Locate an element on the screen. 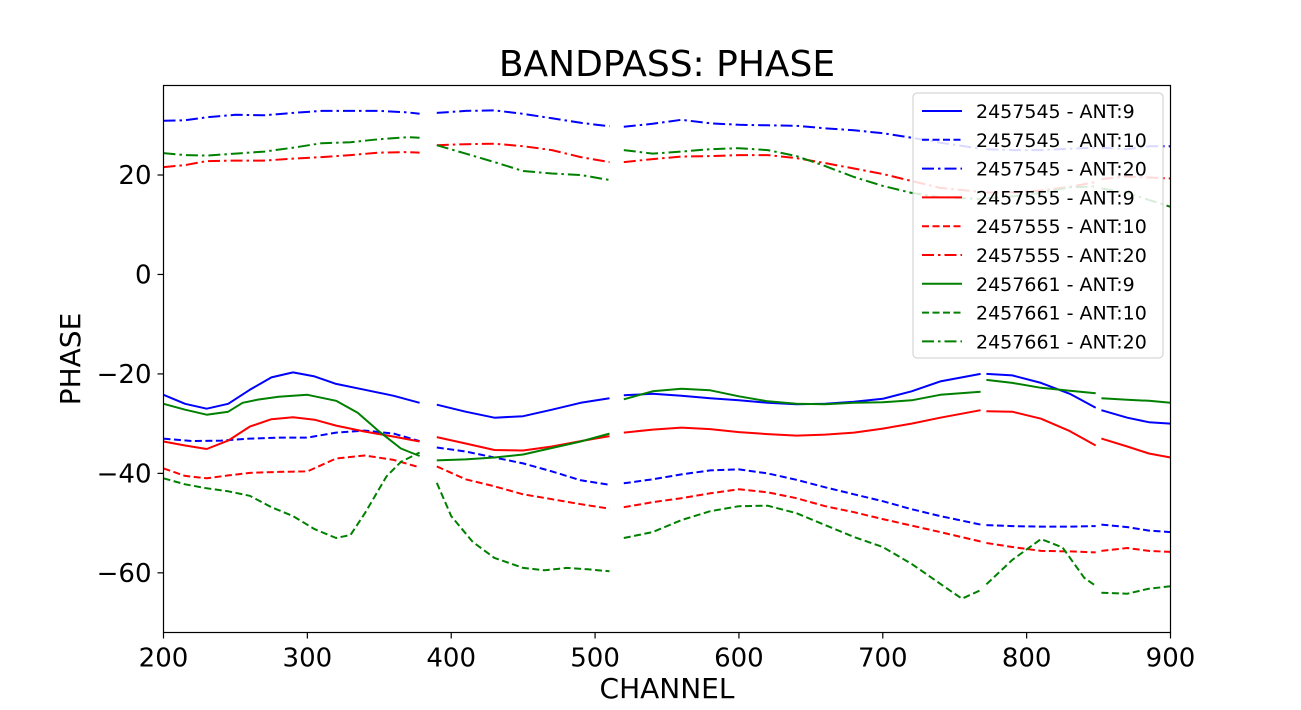 The height and width of the screenshot is (710, 1301). x-tick-label: 400 is located at coordinates (451, 659).